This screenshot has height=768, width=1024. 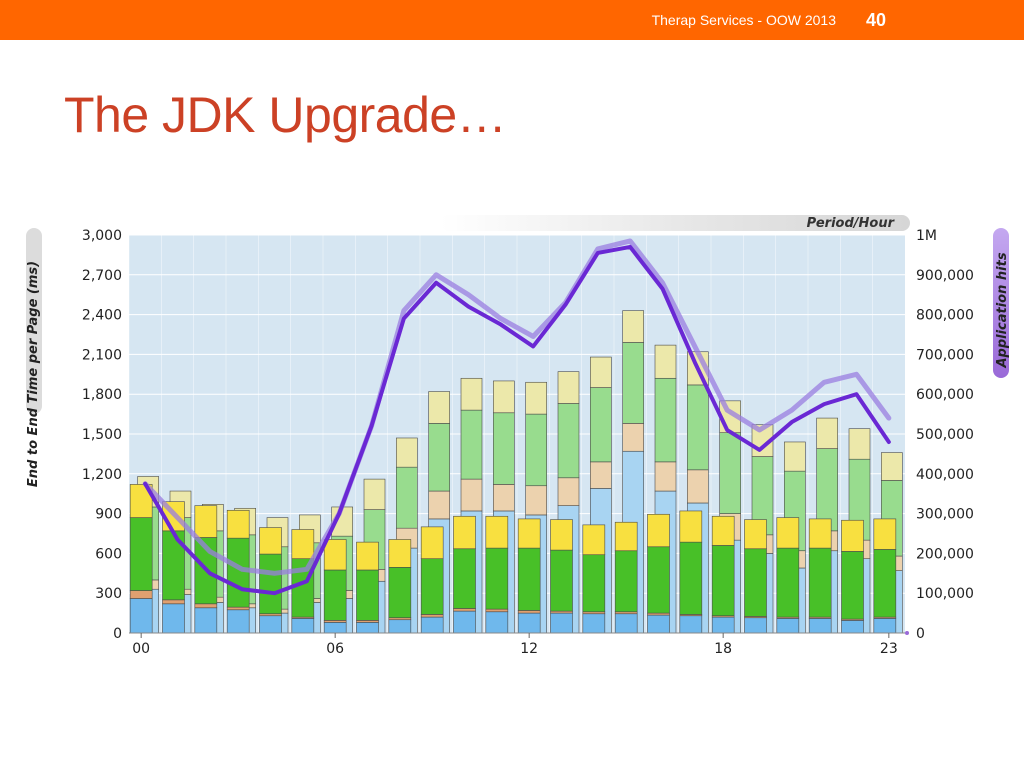 I want to click on y-tick-label: 2,700, so click(x=102, y=276).